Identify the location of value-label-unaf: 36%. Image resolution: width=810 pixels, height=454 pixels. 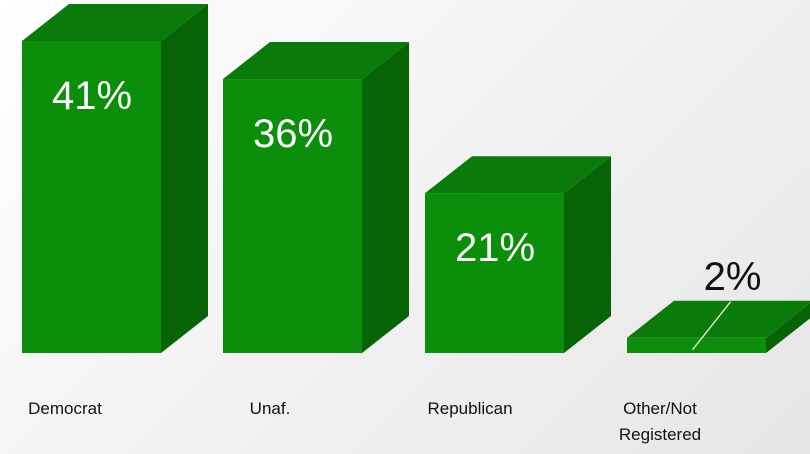
(293, 134).